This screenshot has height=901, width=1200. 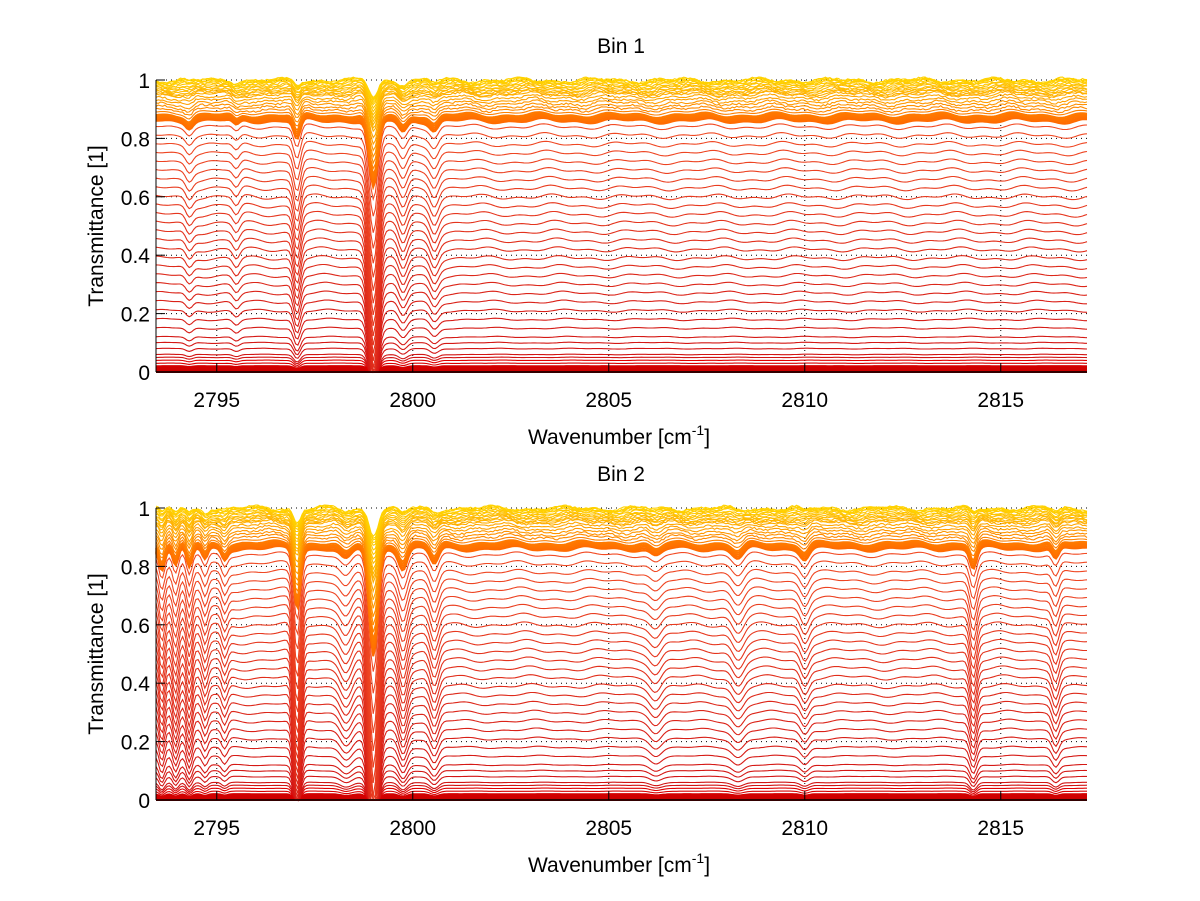 I want to click on x-axis-label: Wavenumber [cm-1], so click(x=619, y=435).